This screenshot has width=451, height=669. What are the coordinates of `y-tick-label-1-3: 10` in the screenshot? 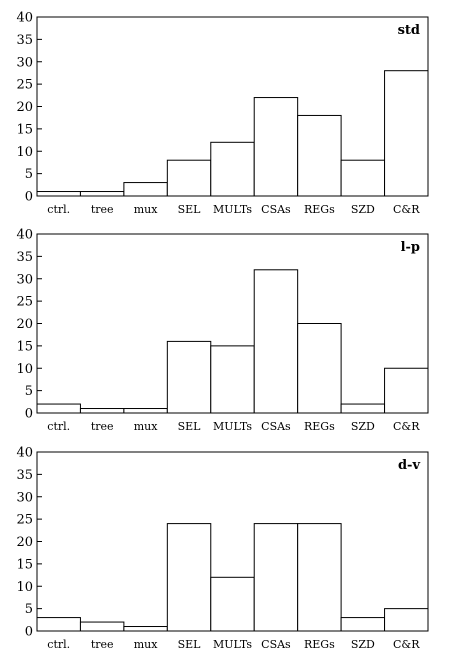 It's located at (24, 152).